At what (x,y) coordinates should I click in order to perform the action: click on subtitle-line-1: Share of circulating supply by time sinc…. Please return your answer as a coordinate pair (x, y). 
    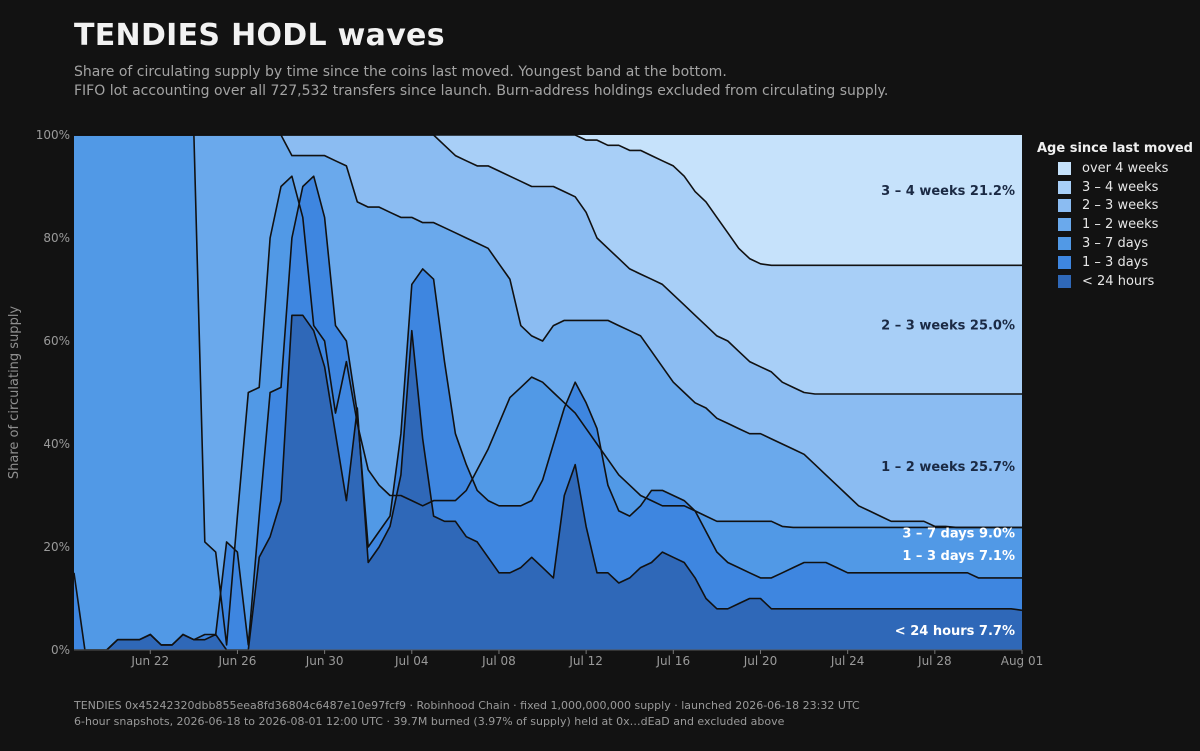
    Looking at the image, I should click on (400, 72).